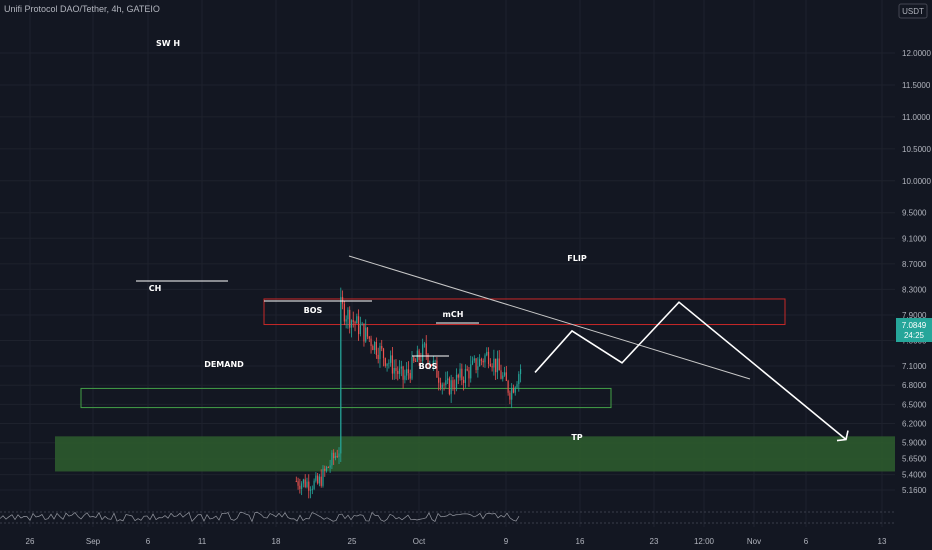 The height and width of the screenshot is (550, 932). Describe the element at coordinates (690, 371) in the screenshot. I see `projection-path` at that location.